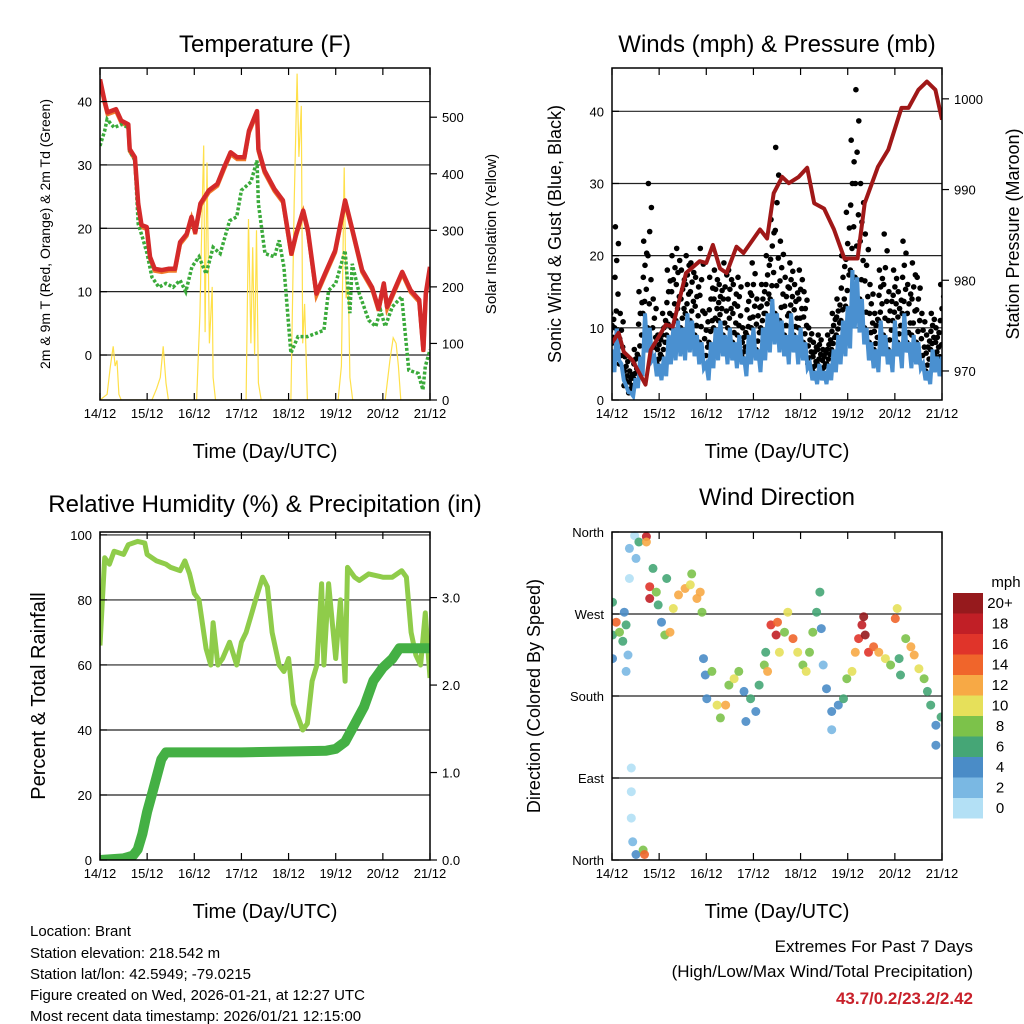 The width and height of the screenshot is (1024, 1024). Describe the element at coordinates (335, 873) in the screenshot. I see `x-tick-label: 19/12` at that location.